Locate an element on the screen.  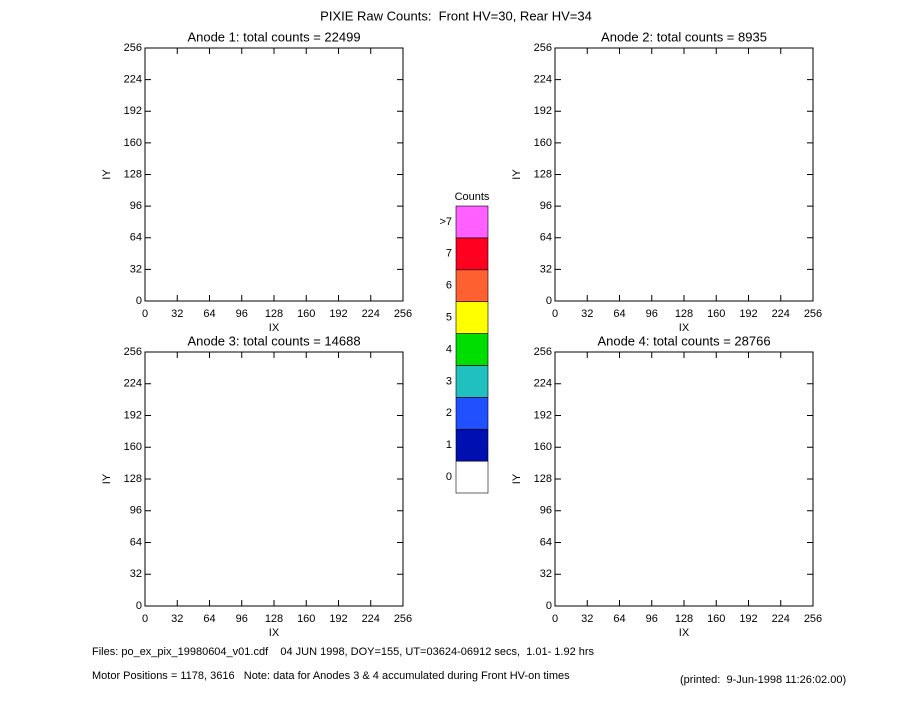
colorbar-label: >7 is located at coordinates (445, 222).